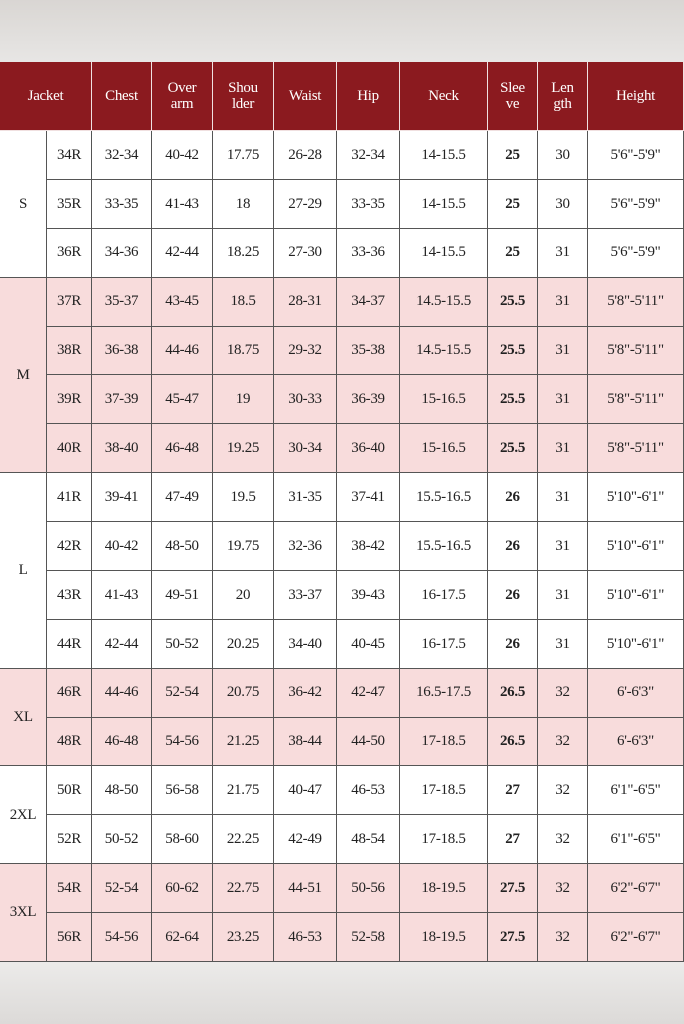 Image resolution: width=684 pixels, height=1024 pixels. I want to click on cell-text: 26, so click(512, 545).